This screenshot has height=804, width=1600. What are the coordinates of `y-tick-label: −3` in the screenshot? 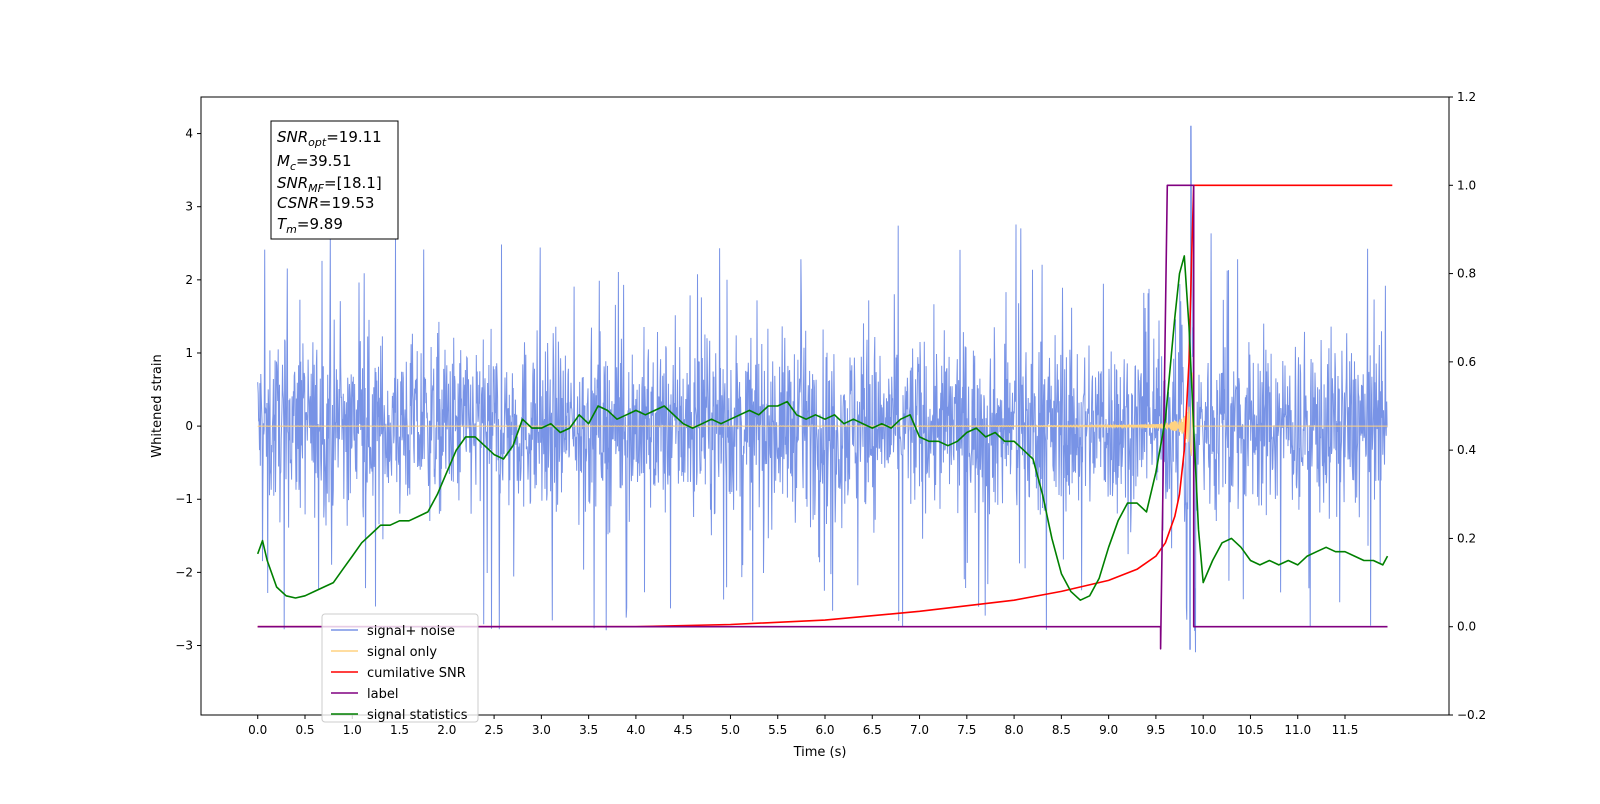 It's located at (184, 646).